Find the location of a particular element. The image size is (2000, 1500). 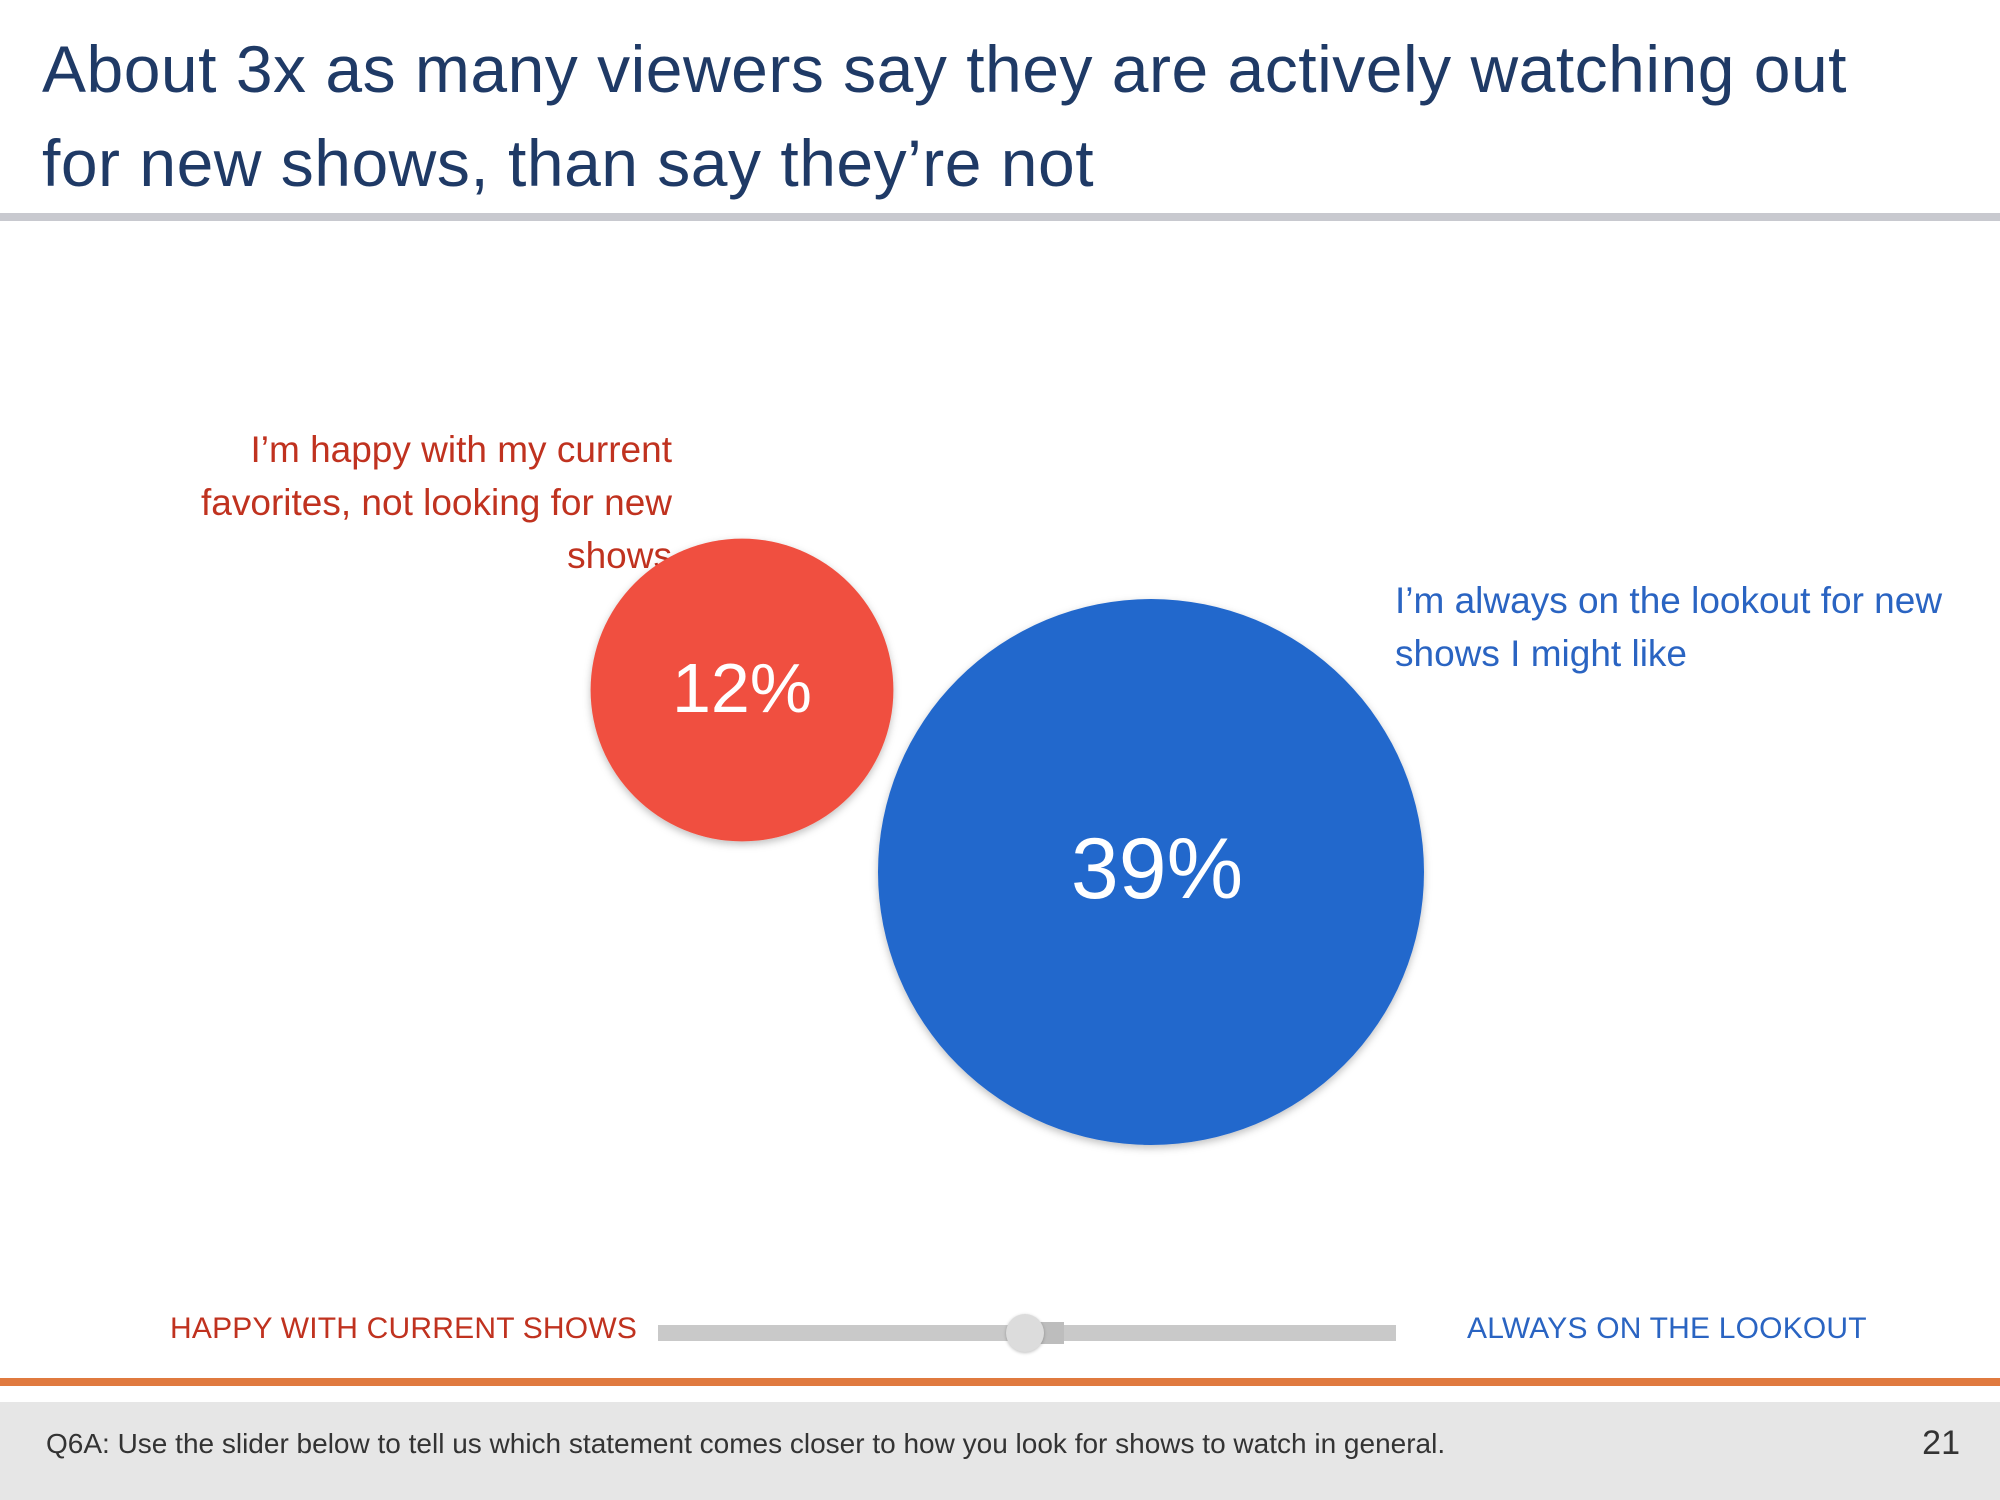

bubble-happy-value-label: 12% is located at coordinates (742, 688).